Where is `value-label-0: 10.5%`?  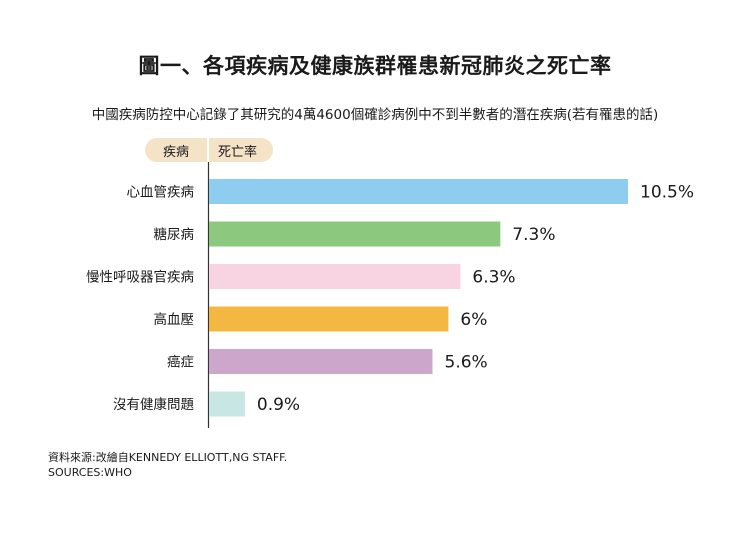 value-label-0: 10.5% is located at coordinates (667, 193).